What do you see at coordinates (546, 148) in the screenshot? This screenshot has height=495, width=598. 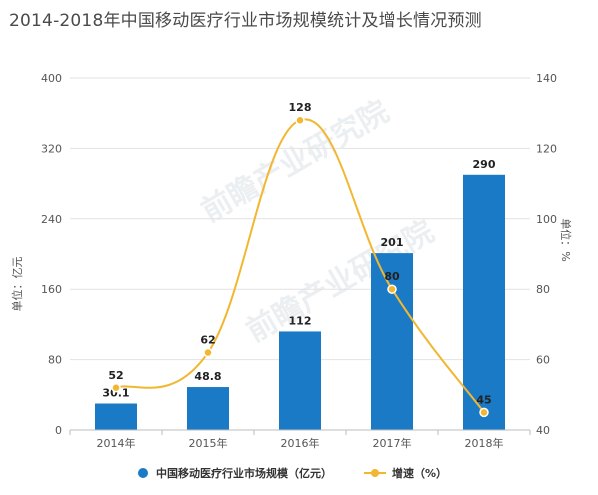 I see `y-right-tick-label: 120` at bounding box center [546, 148].